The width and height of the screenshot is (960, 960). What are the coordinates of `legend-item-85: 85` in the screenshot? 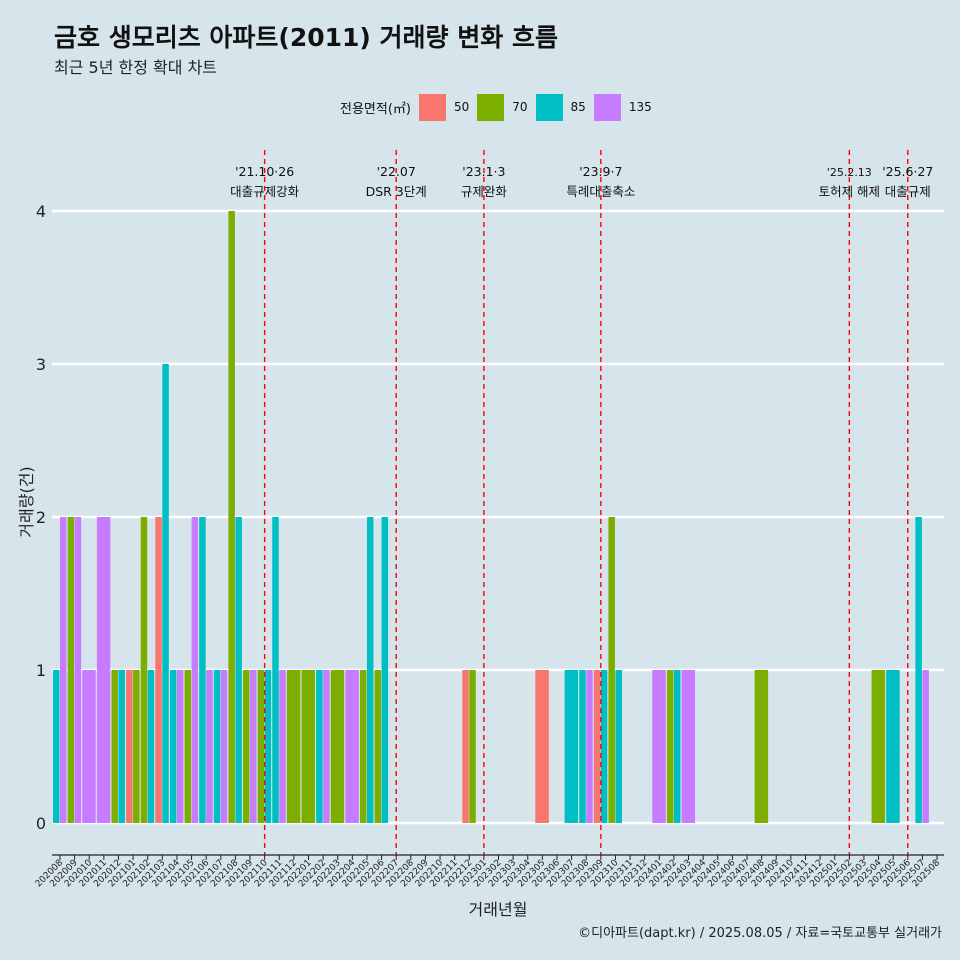 It's located at (560, 107).